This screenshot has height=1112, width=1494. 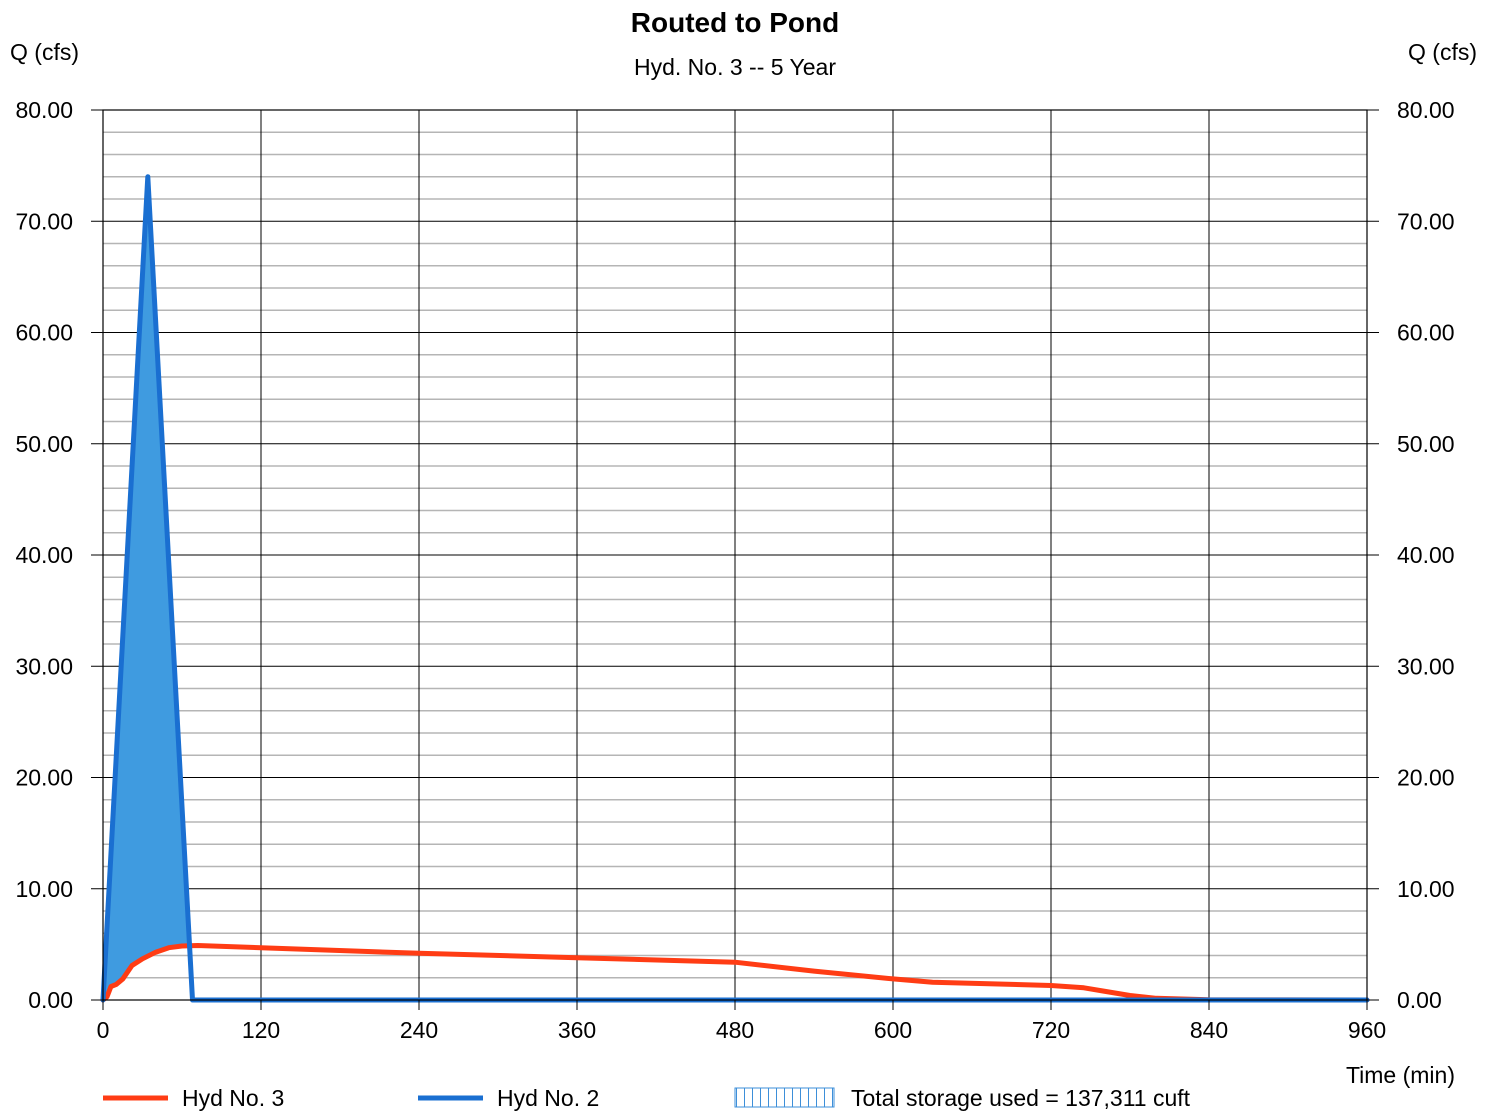 What do you see at coordinates (44, 52) in the screenshot?
I see `y-axis-label-left: Q (cfs)` at bounding box center [44, 52].